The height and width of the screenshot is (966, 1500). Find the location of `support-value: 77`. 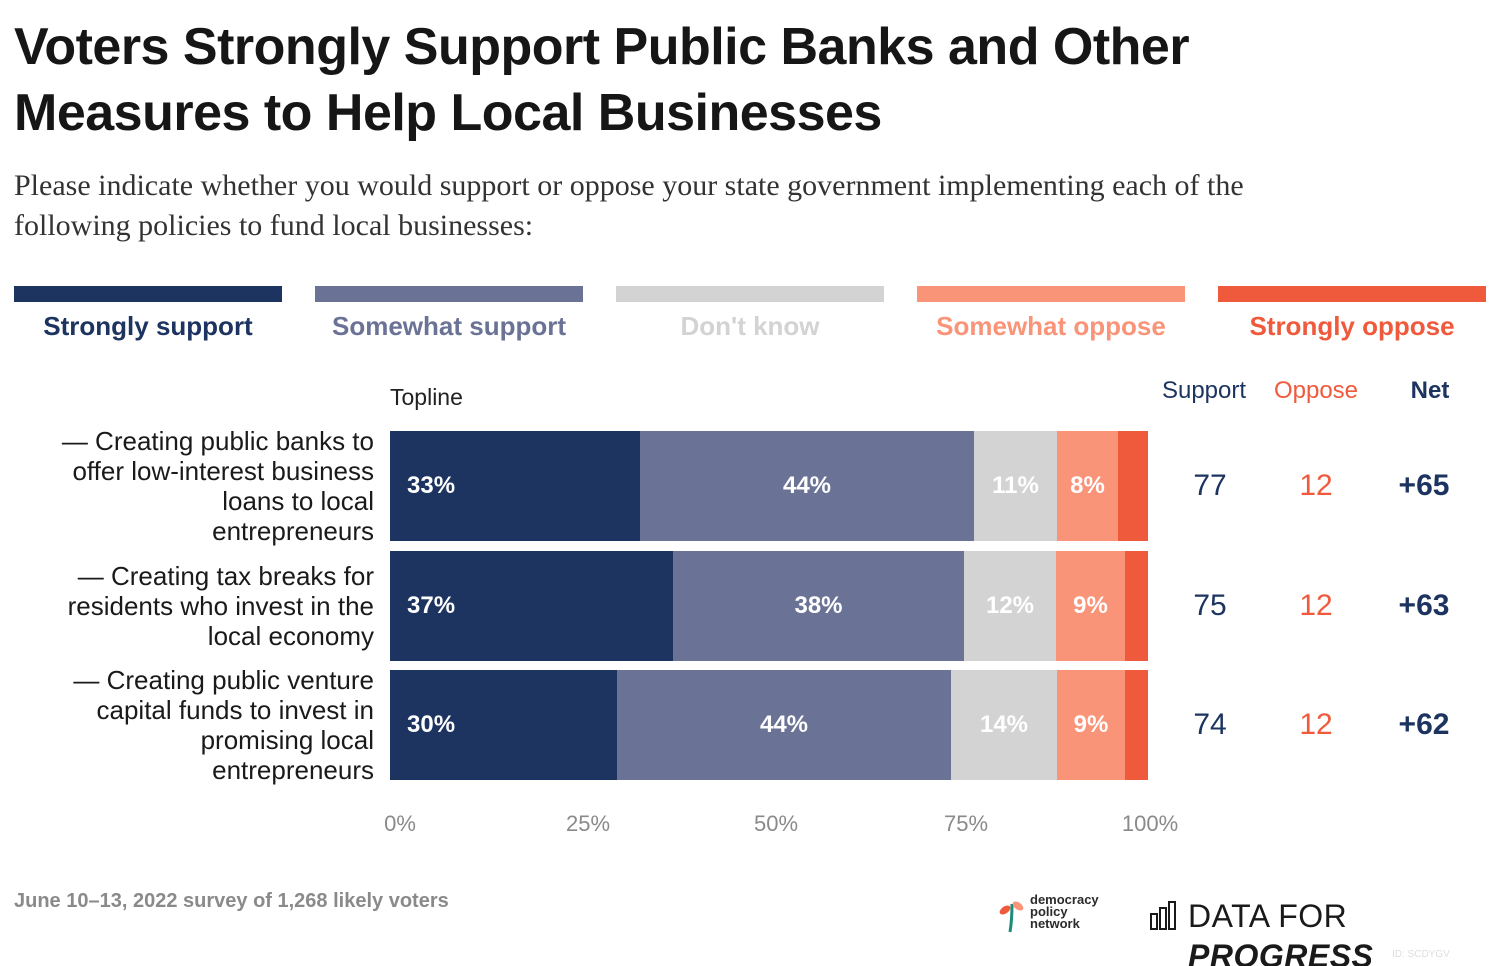

support-value: 77 is located at coordinates (1210, 485).